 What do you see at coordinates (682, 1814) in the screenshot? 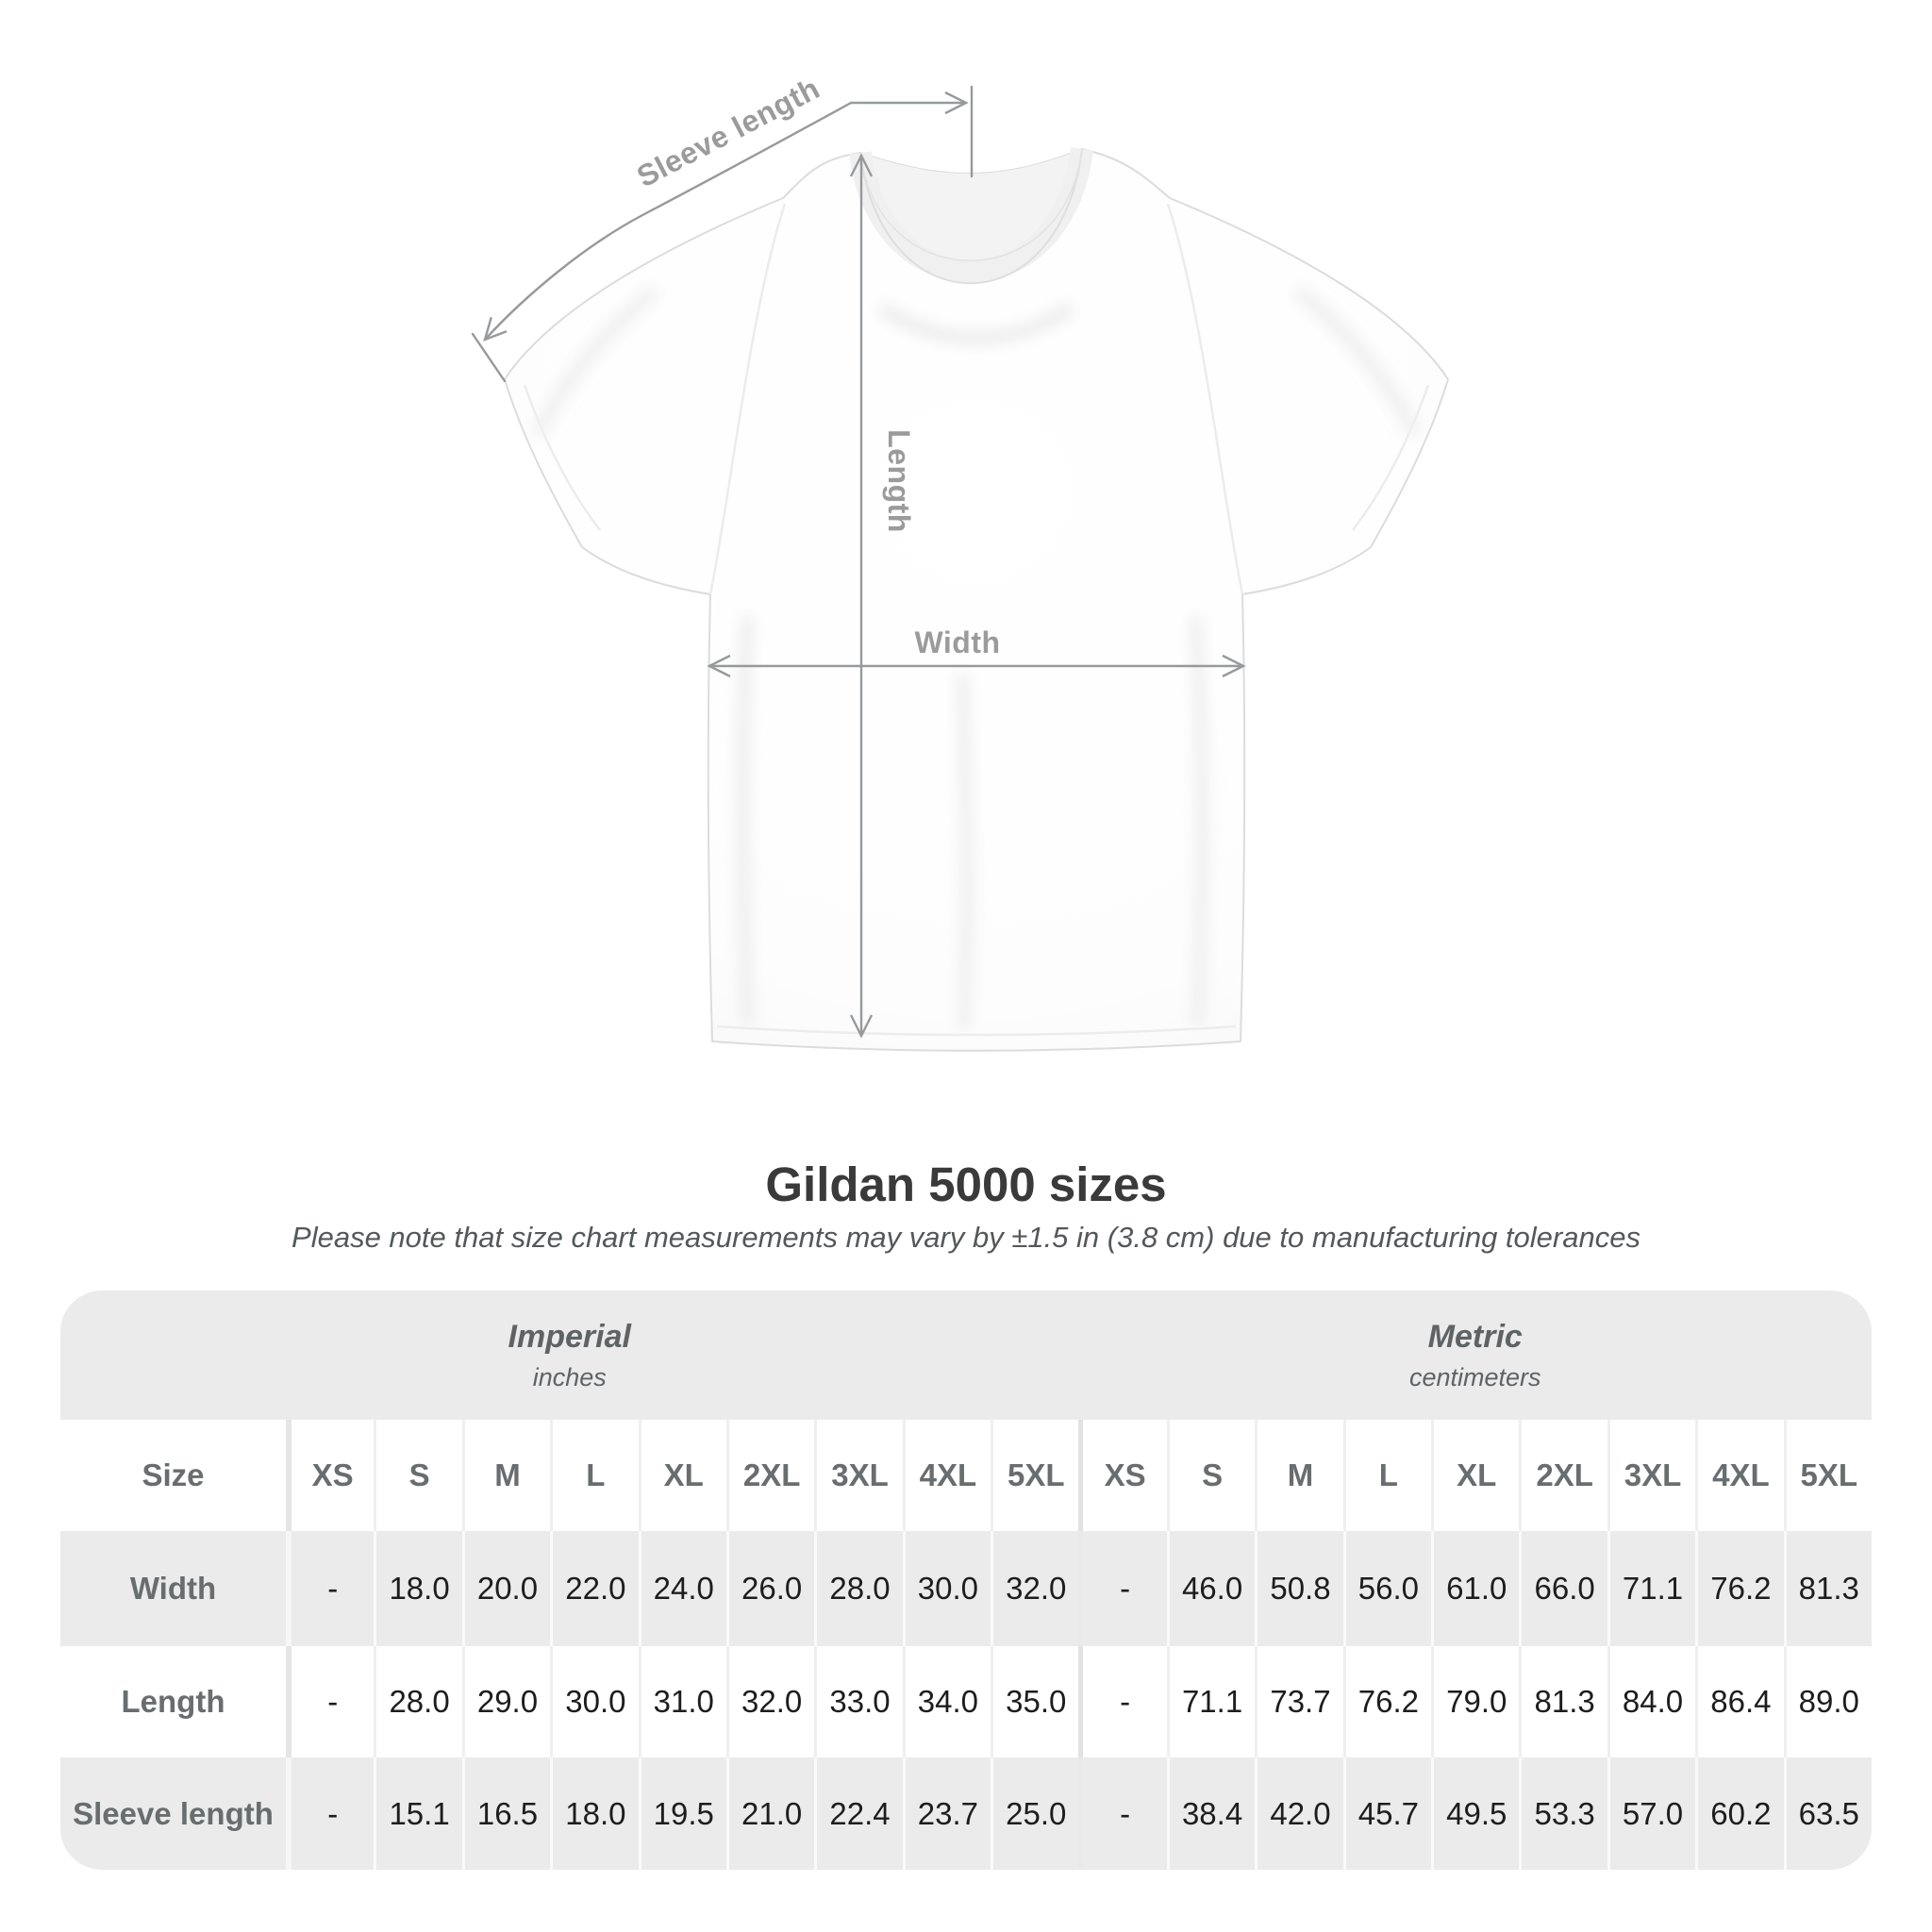
I see `value-cell: 19.5` at bounding box center [682, 1814].